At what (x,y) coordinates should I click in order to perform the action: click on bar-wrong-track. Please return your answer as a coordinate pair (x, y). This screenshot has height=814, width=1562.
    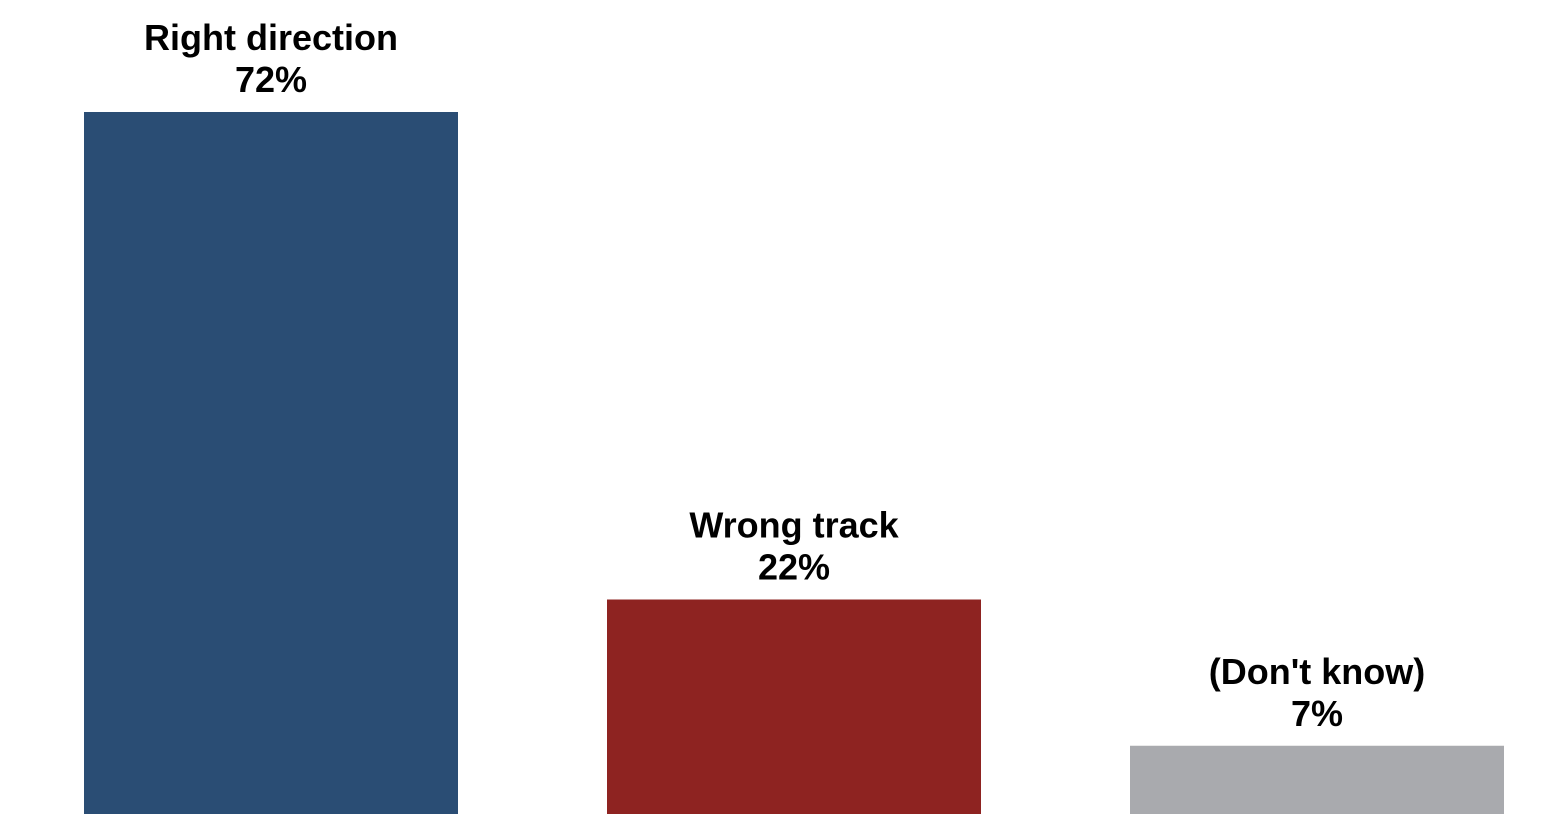
    Looking at the image, I should click on (794, 706).